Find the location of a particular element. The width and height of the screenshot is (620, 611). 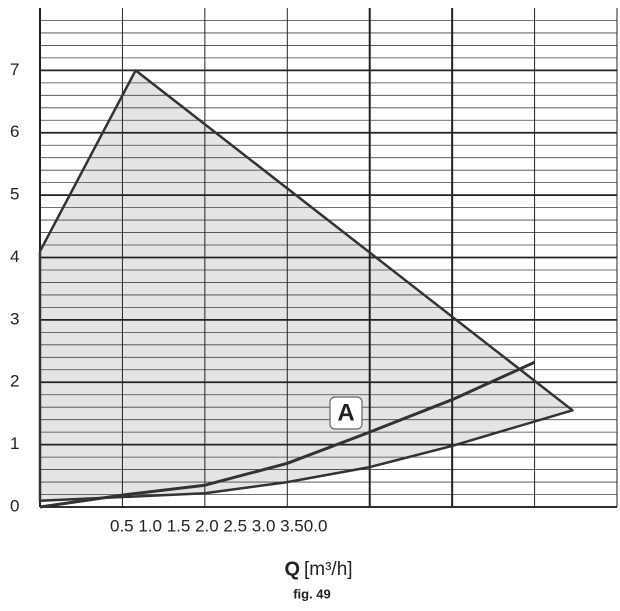

curve-label-box is located at coordinates (346, 413).